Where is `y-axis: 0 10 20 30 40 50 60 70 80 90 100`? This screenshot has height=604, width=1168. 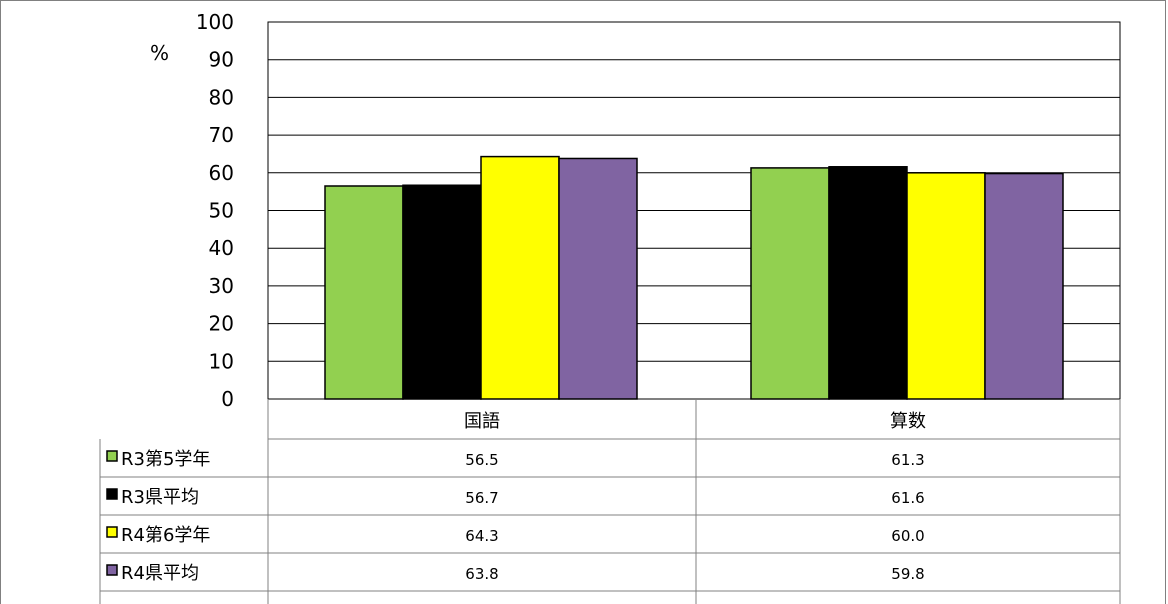
y-axis: 0 10 20 30 40 50 60 70 80 90 100 is located at coordinates (215, 210).